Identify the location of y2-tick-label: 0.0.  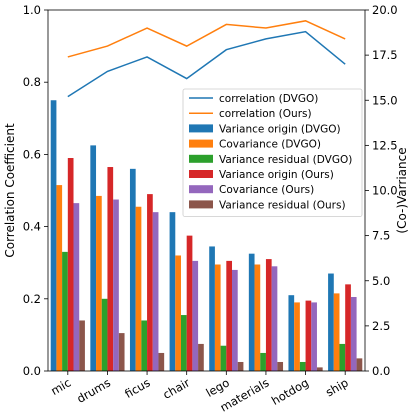
(381, 371).